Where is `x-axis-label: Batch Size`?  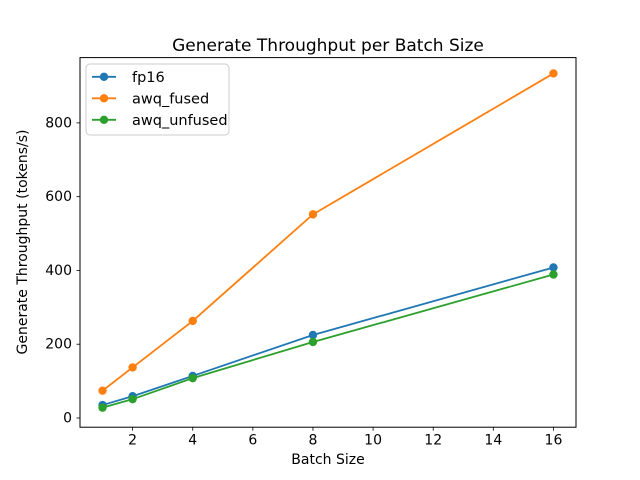 x-axis-label: Batch Size is located at coordinates (327, 460).